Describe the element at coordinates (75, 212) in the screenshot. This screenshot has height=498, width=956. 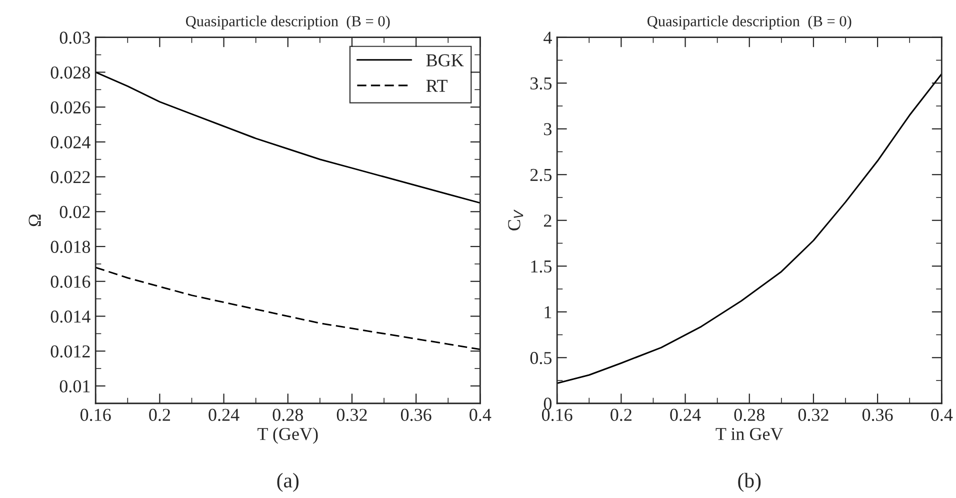
I see `y-tick-label: 0.02` at that location.